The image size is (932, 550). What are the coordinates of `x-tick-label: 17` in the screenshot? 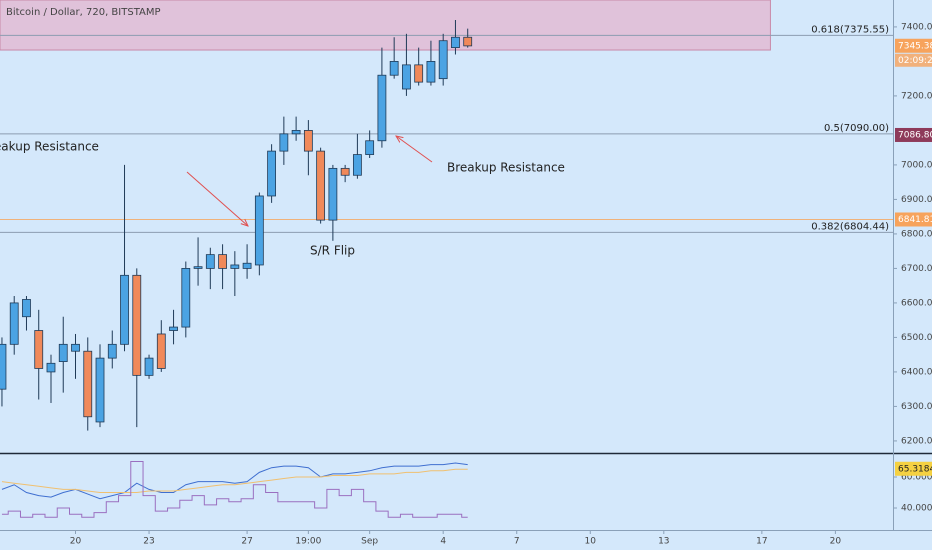 It's located at (761, 542).